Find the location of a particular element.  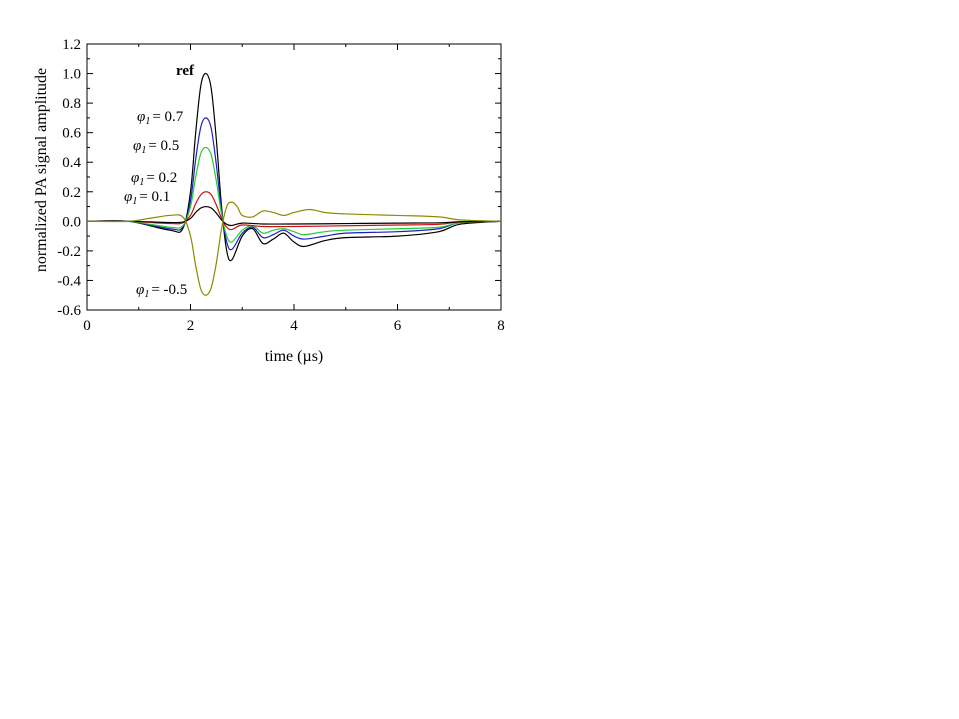

x-tick-label: 8 is located at coordinates (501, 326).